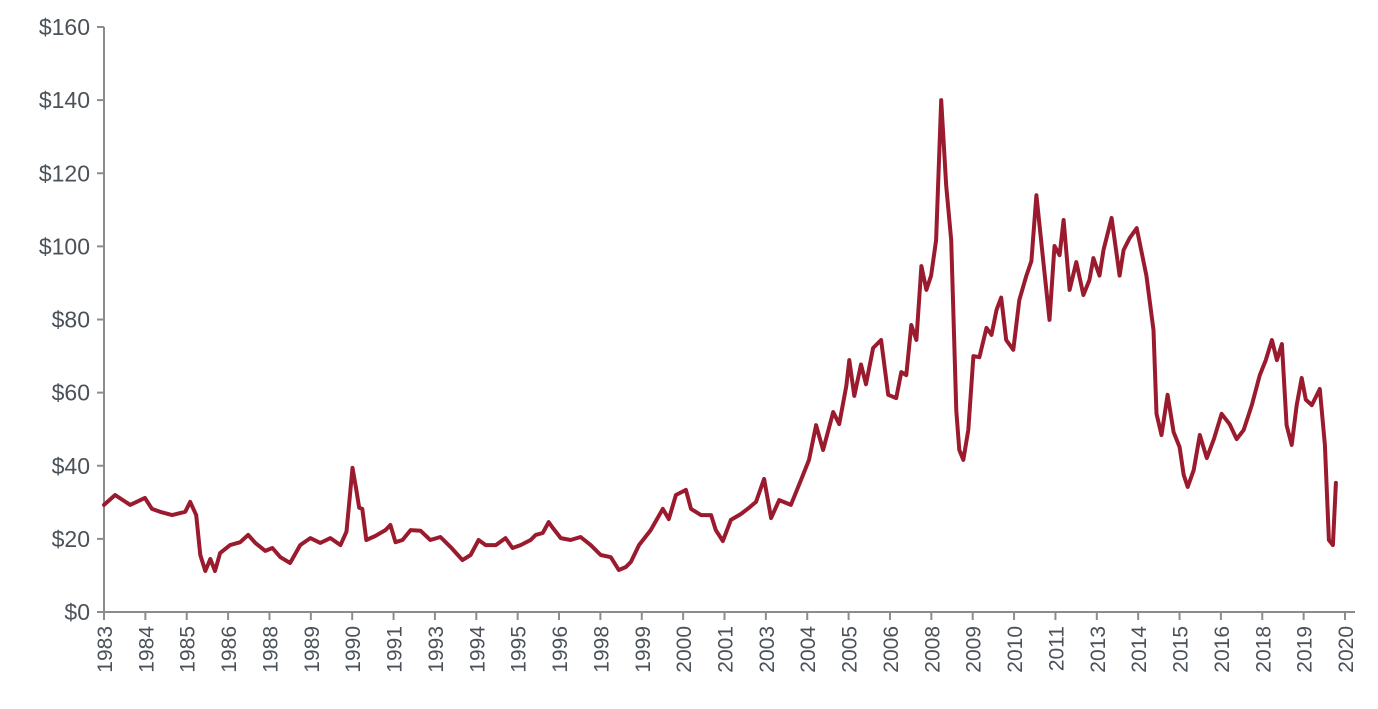 This screenshot has height=709, width=1378. Describe the element at coordinates (1346, 649) in the screenshot. I see `x-tick-label: 2020` at that location.